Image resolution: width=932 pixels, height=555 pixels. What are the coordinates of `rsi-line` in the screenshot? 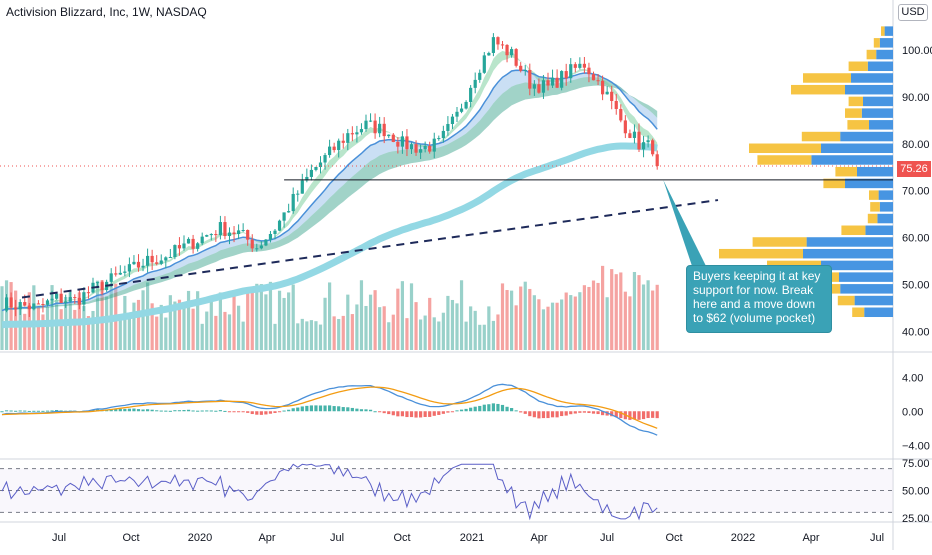 It's located at (329, 492).